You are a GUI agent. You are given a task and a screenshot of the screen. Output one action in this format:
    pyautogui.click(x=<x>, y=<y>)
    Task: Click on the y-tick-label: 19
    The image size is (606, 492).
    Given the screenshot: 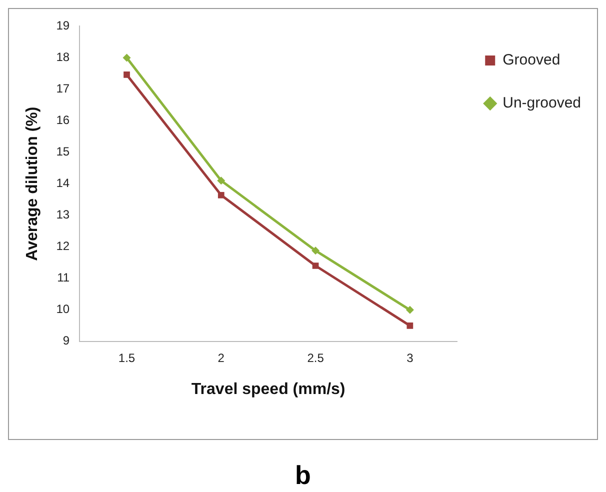 What is the action you would take?
    pyautogui.click(x=63, y=25)
    